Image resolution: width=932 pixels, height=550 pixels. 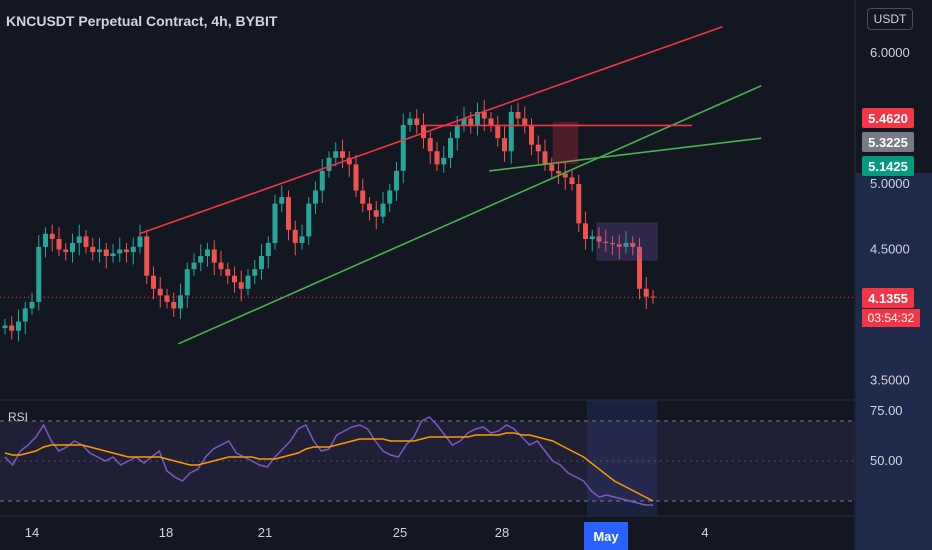 What do you see at coordinates (890, 183) in the screenshot?
I see `price-tick-label: 5.0000` at bounding box center [890, 183].